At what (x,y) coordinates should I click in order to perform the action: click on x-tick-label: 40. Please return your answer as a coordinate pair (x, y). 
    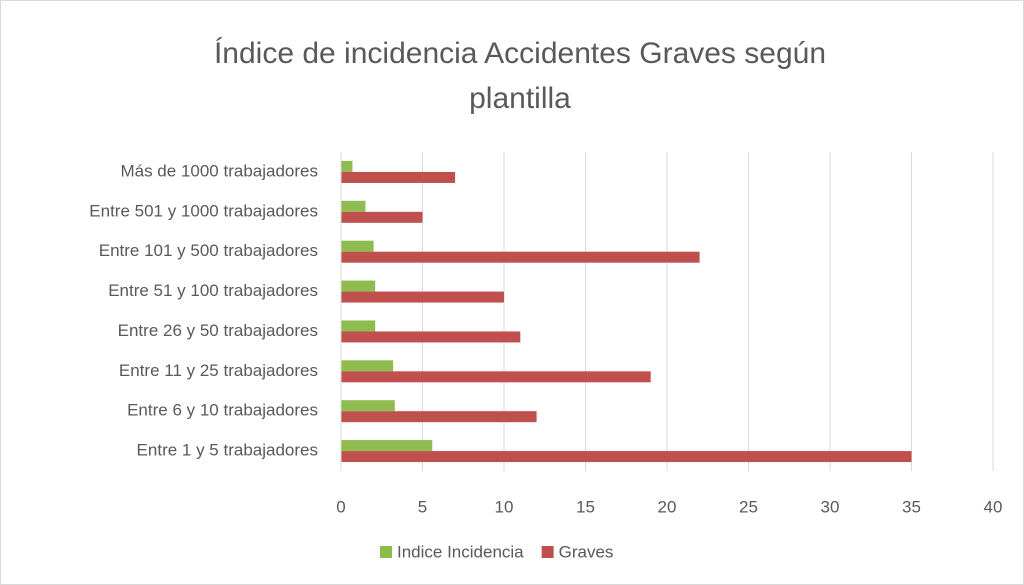
    Looking at the image, I should click on (993, 506).